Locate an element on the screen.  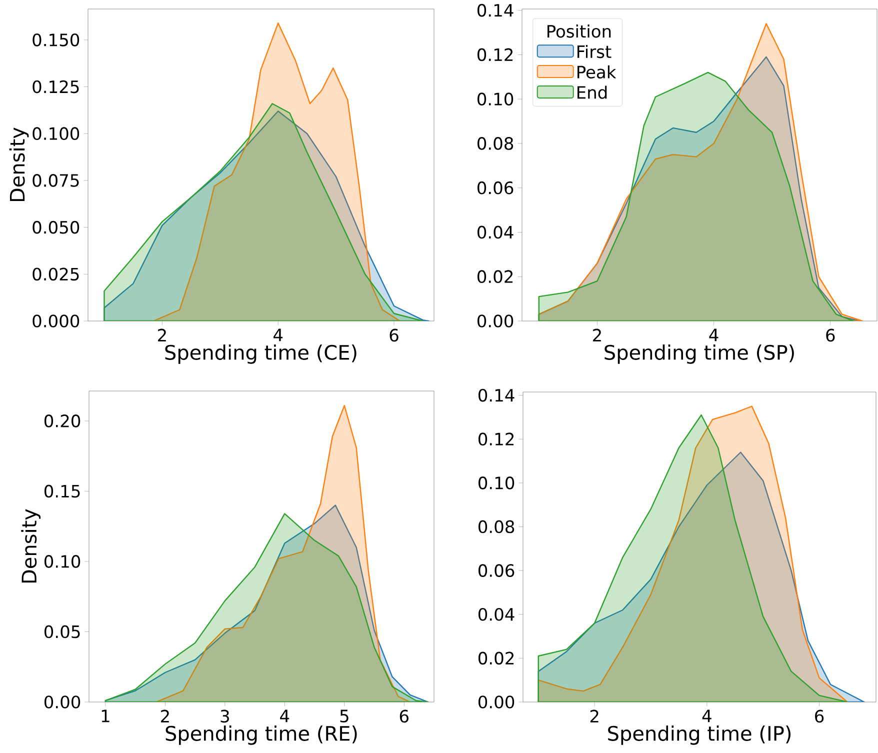
x-axis-title: Spending time (SP) is located at coordinates (699, 354).